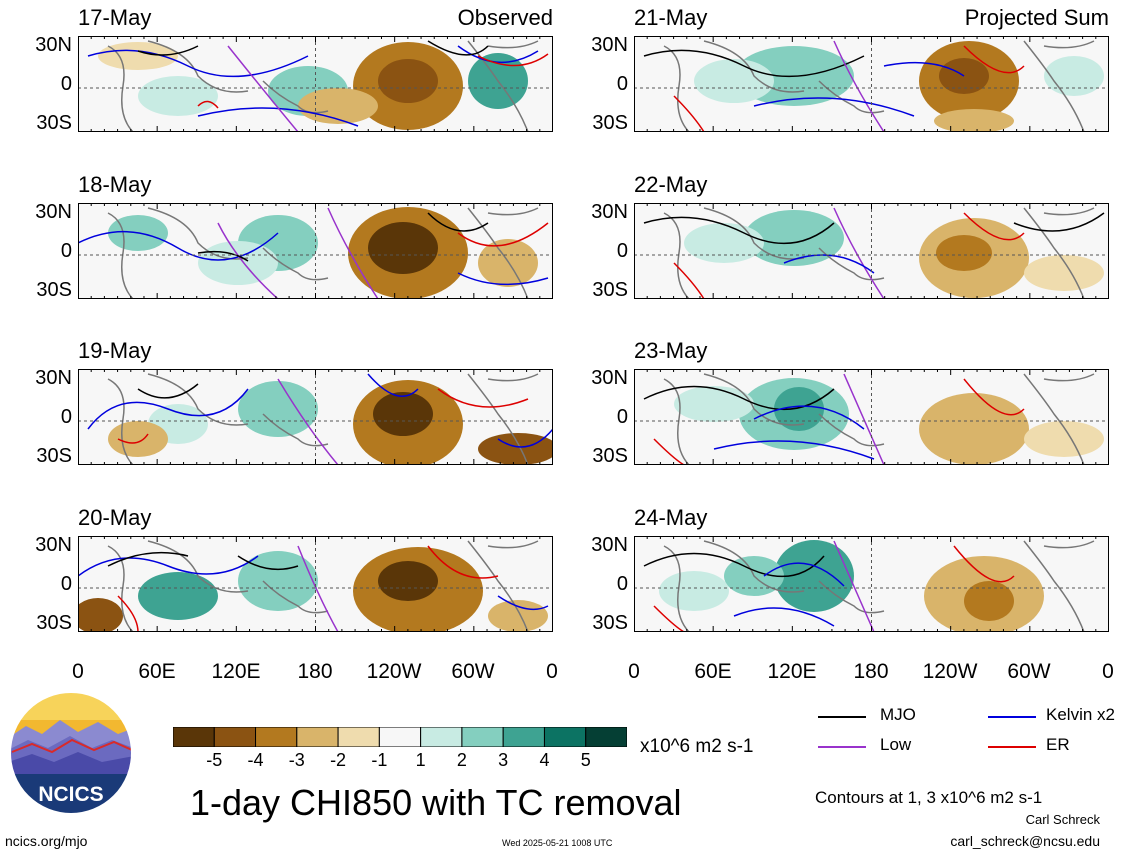 The width and height of the screenshot is (1135, 856). I want to click on panel-date: 18-May, so click(115, 184).